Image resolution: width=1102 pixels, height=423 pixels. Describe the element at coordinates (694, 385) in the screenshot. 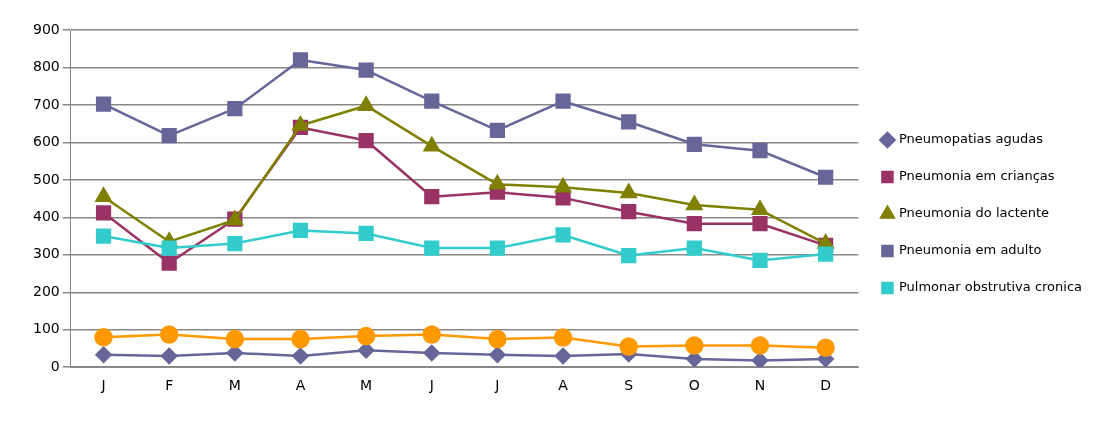

I see `x-tick-label: O` at that location.